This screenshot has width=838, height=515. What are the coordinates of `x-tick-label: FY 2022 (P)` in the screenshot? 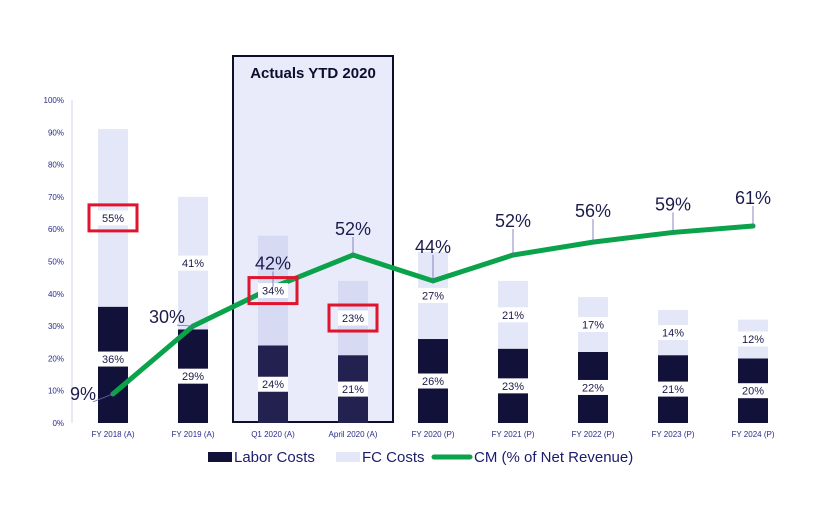 It's located at (593, 434).